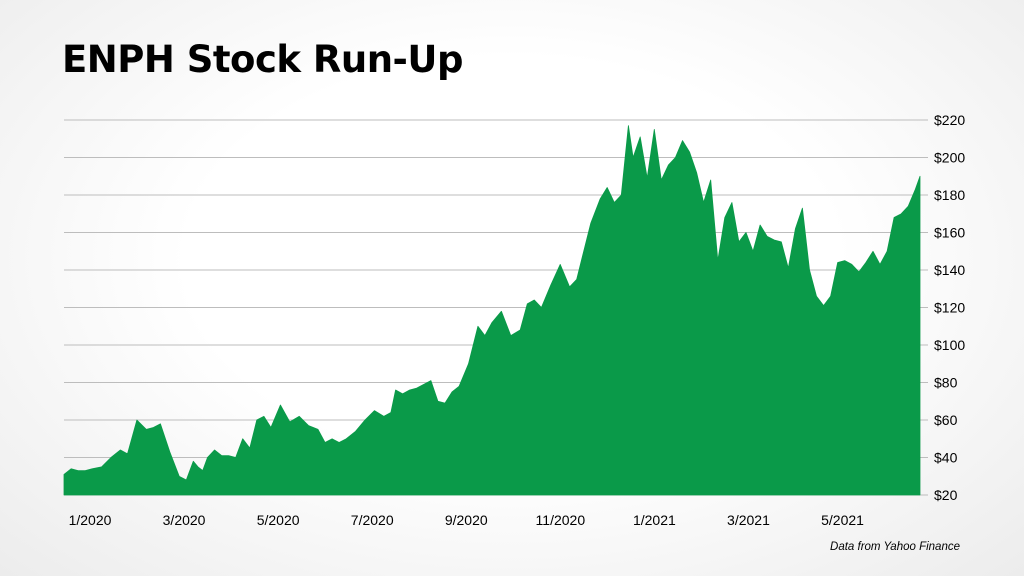 The height and width of the screenshot is (576, 1024). I want to click on x-tick-label: 3/2020, so click(184, 520).